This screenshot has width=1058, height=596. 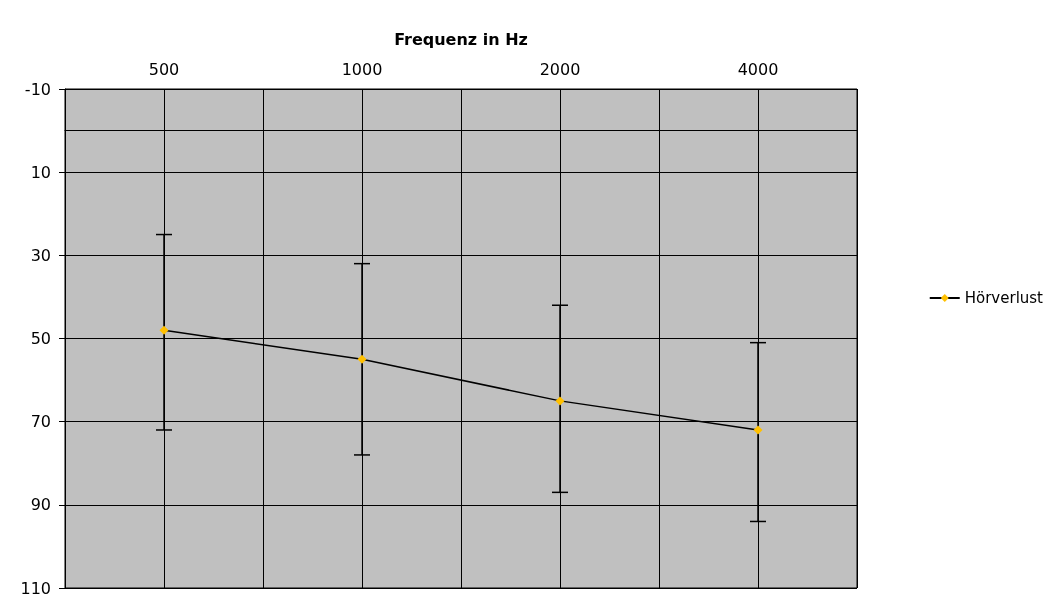 What do you see at coordinates (1004, 298) in the screenshot?
I see `legend-label: Hörverlust` at bounding box center [1004, 298].